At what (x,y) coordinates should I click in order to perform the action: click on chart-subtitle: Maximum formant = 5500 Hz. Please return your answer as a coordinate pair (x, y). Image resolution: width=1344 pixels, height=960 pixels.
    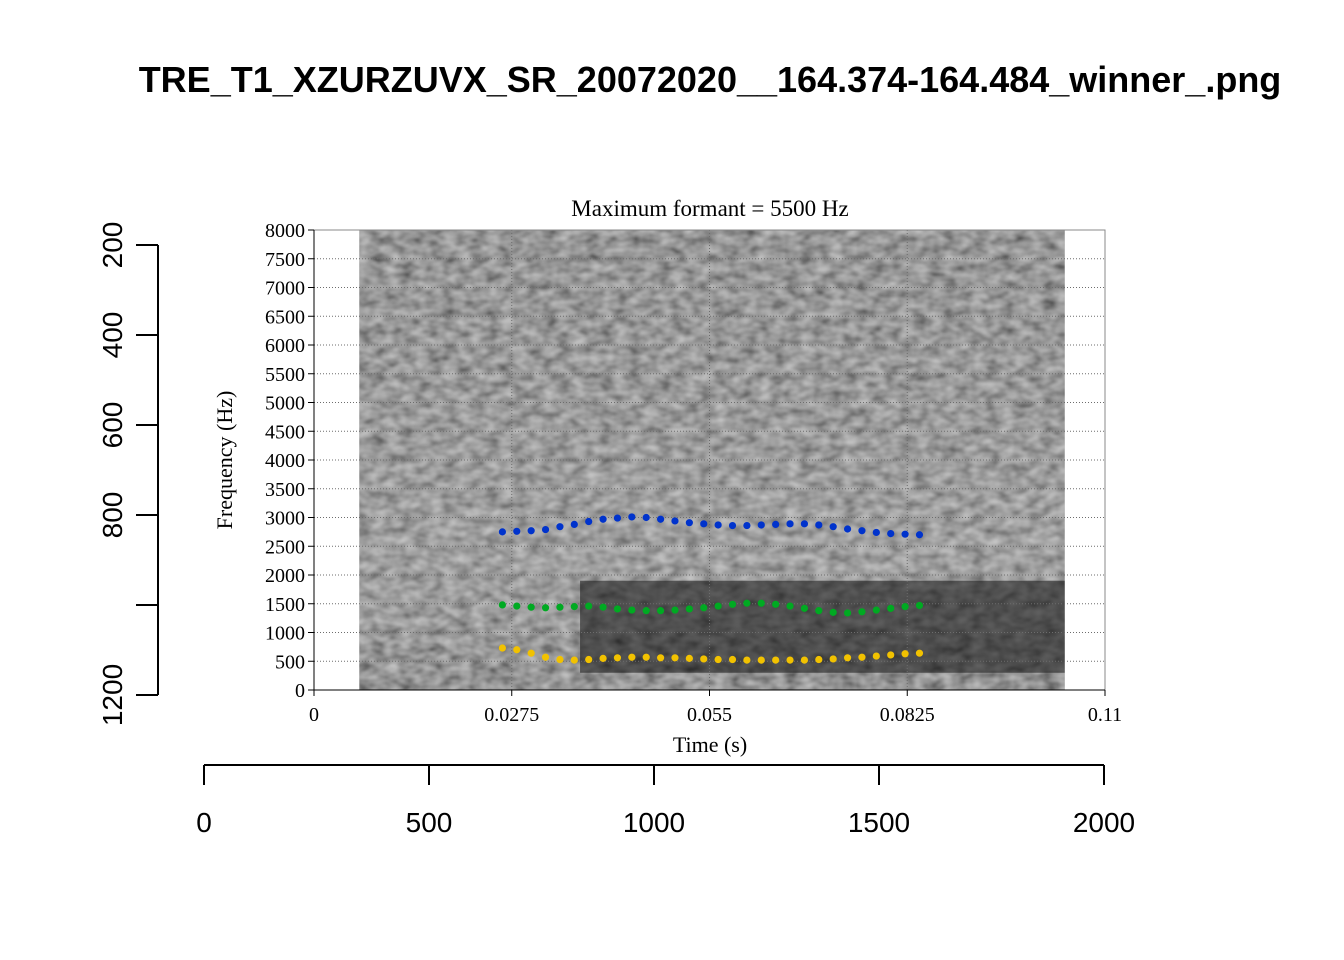
    Looking at the image, I should click on (709, 208).